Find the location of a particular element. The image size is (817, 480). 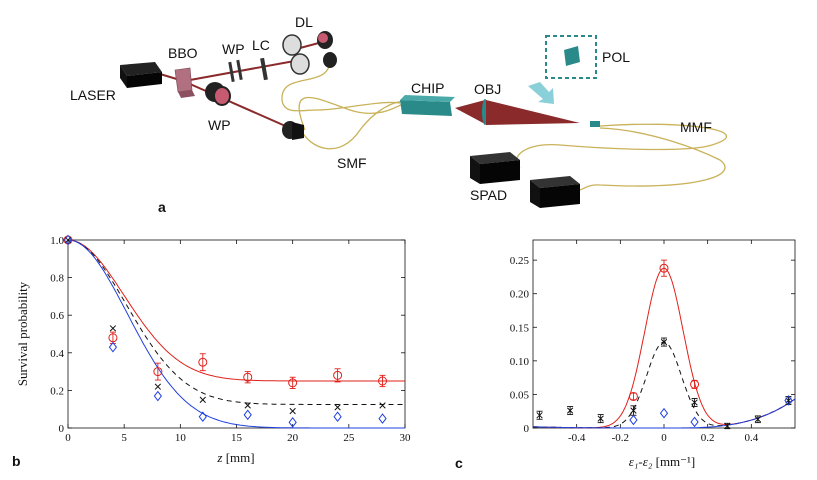

y-tick-label: 0.8 is located at coordinates (57, 279).